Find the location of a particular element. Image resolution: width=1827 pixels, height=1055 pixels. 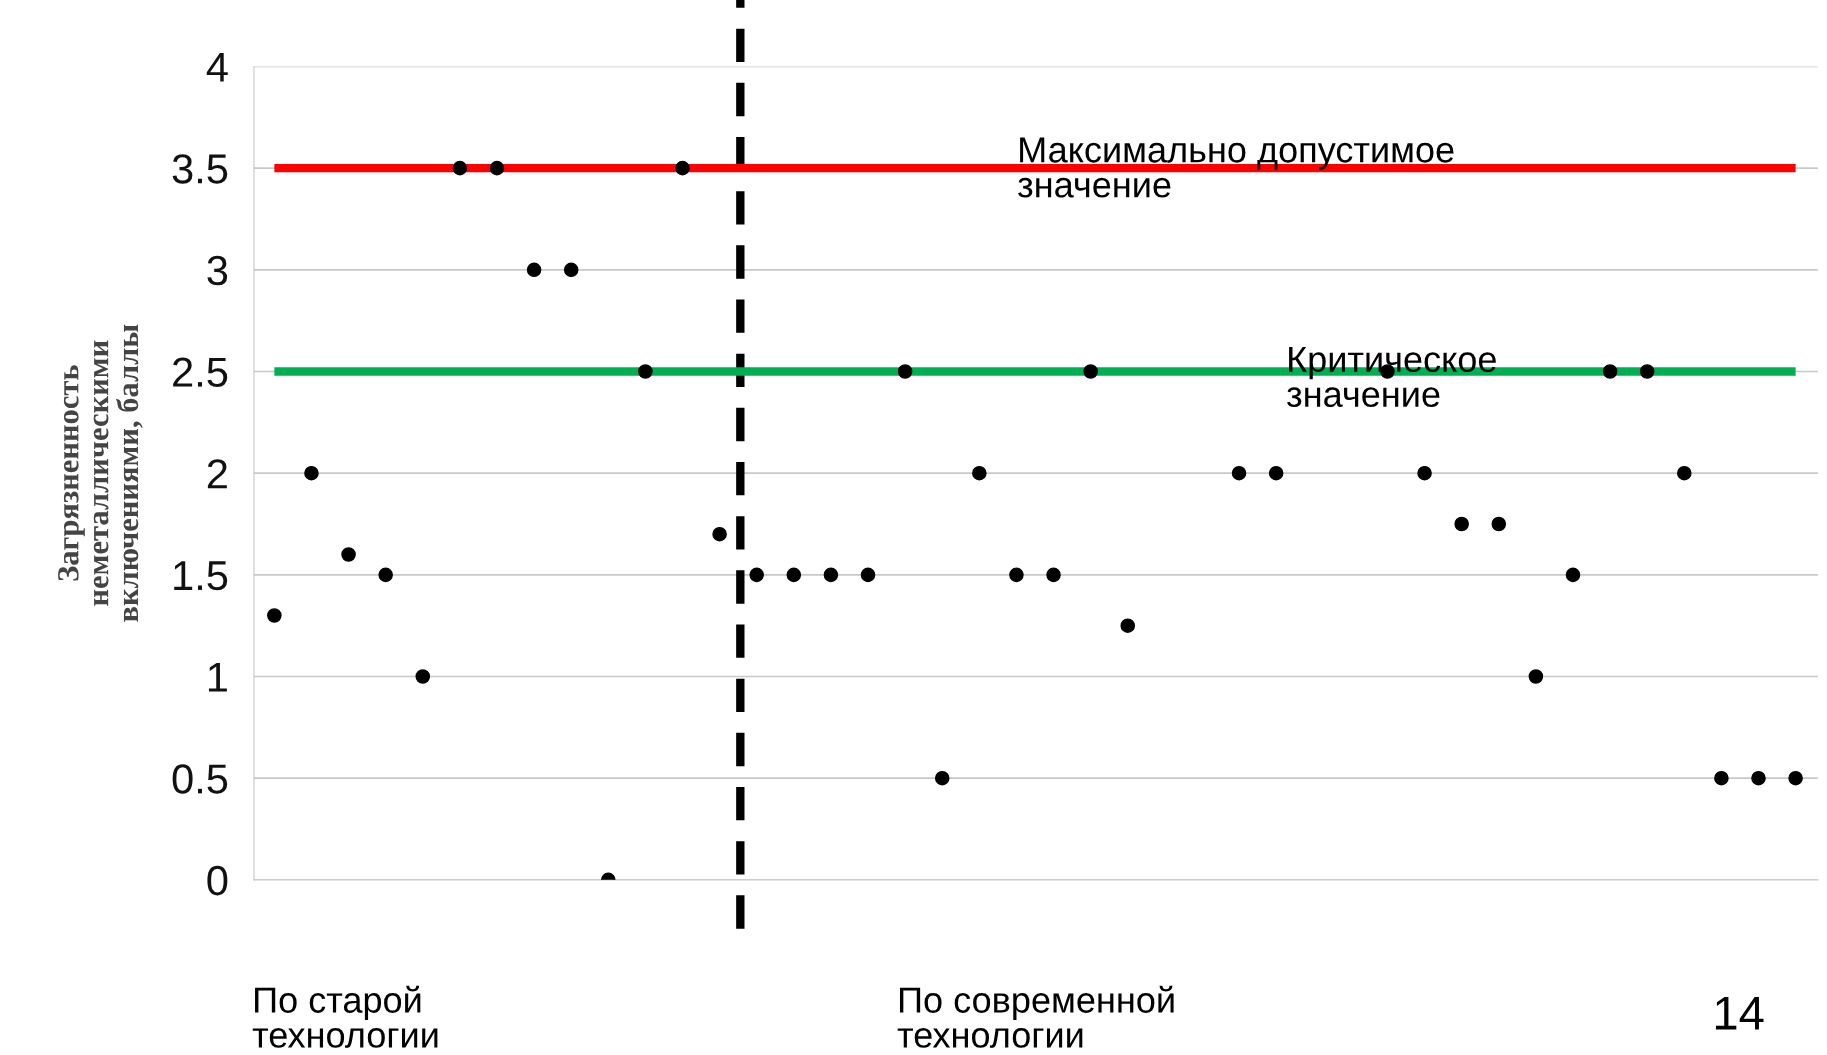

y-tick-label: 3 is located at coordinates (217, 270).